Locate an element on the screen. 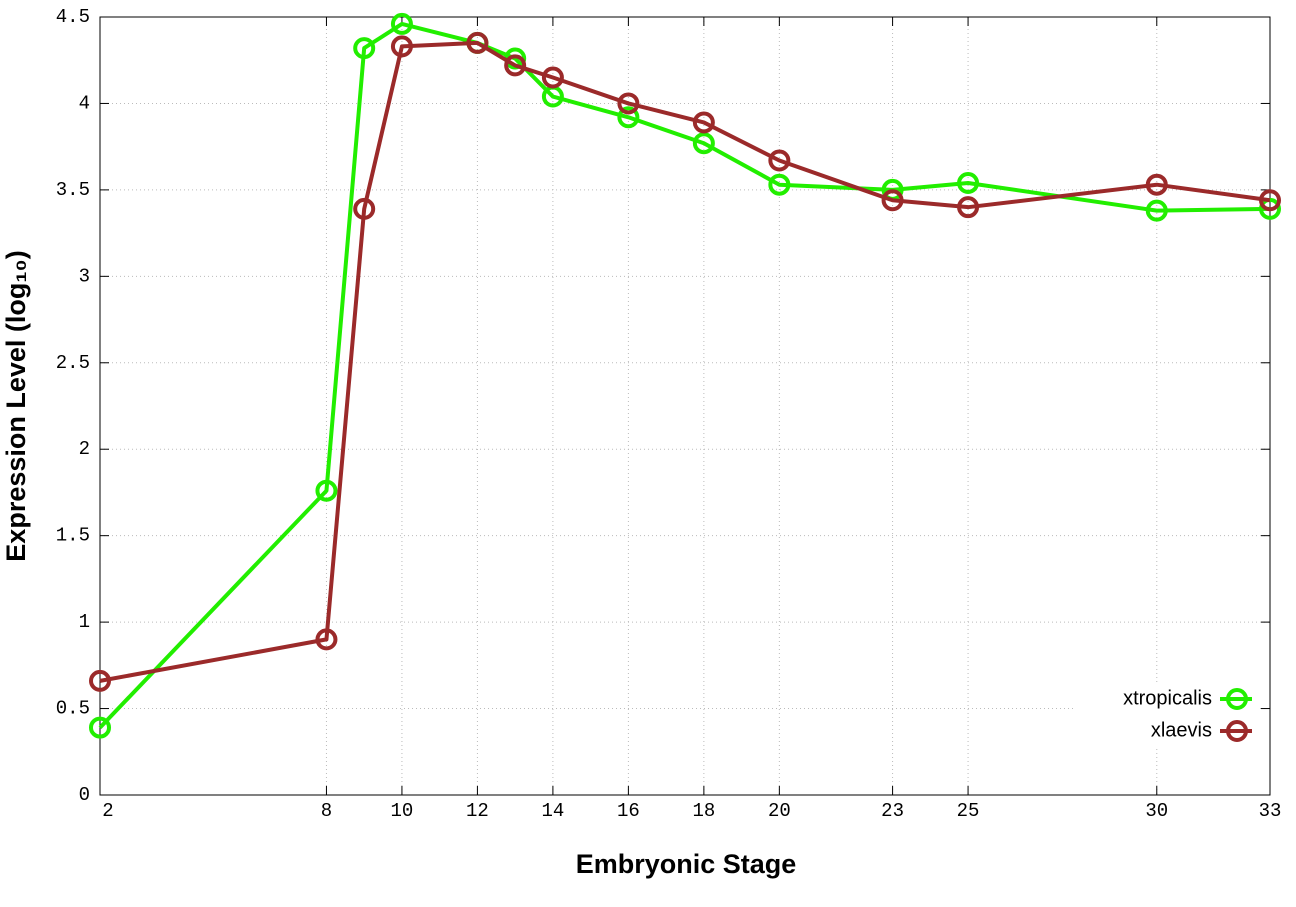  x-axis-title: Embryonic Stage is located at coordinates (686, 864).